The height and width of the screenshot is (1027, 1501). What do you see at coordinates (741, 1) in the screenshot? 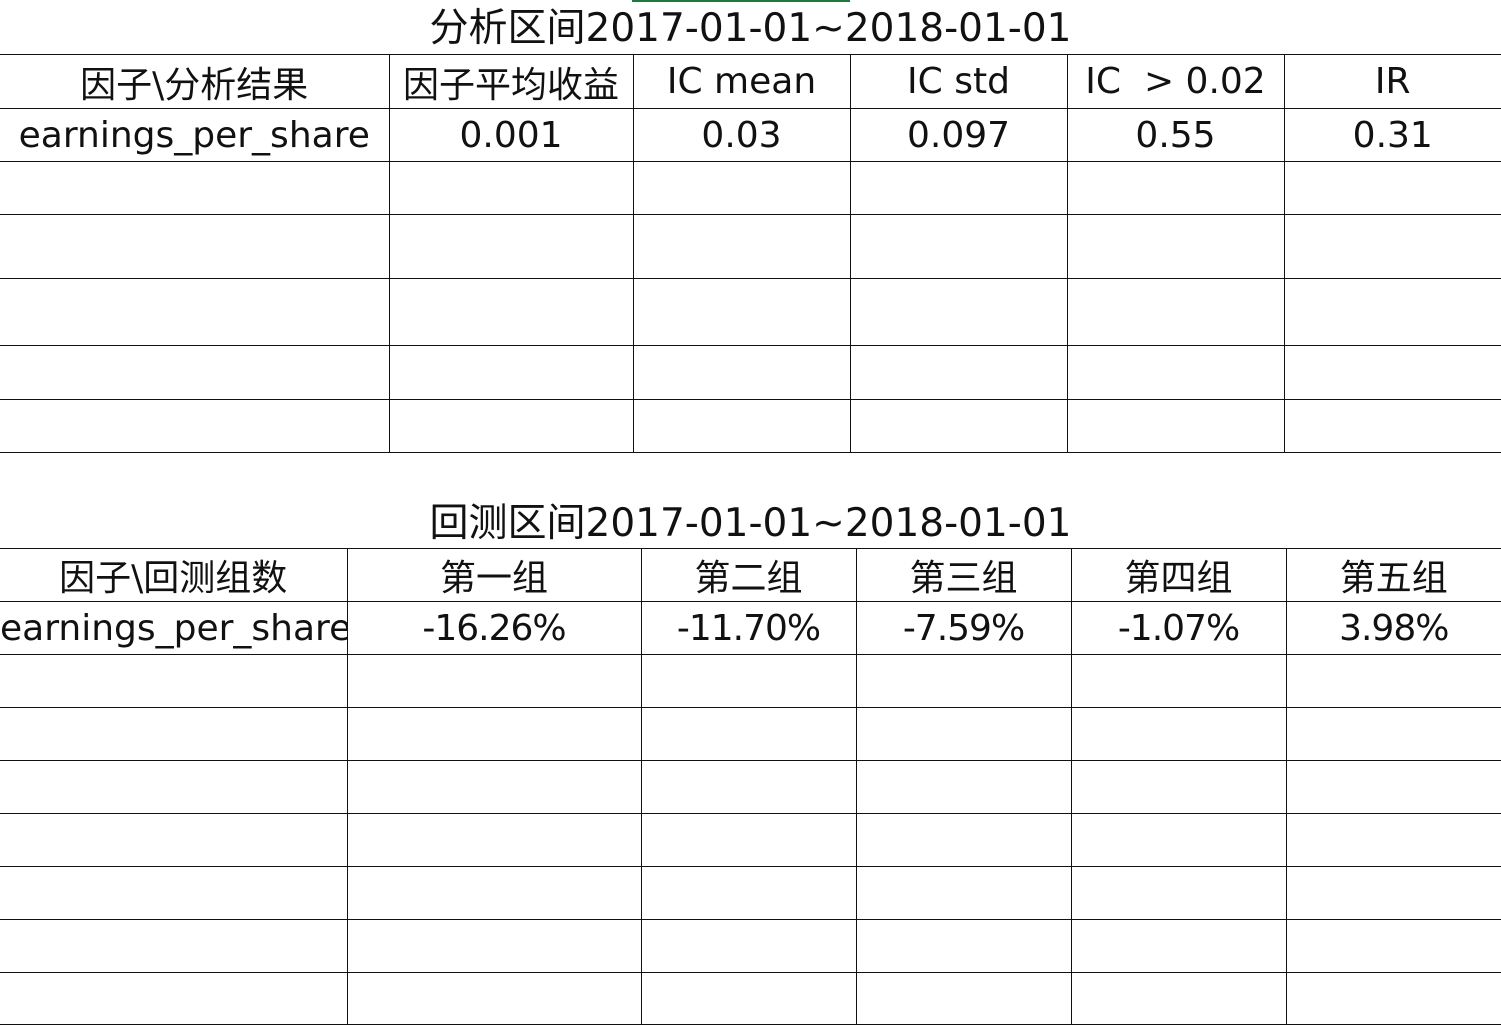
I see `selected-column-indicator` at bounding box center [741, 1].